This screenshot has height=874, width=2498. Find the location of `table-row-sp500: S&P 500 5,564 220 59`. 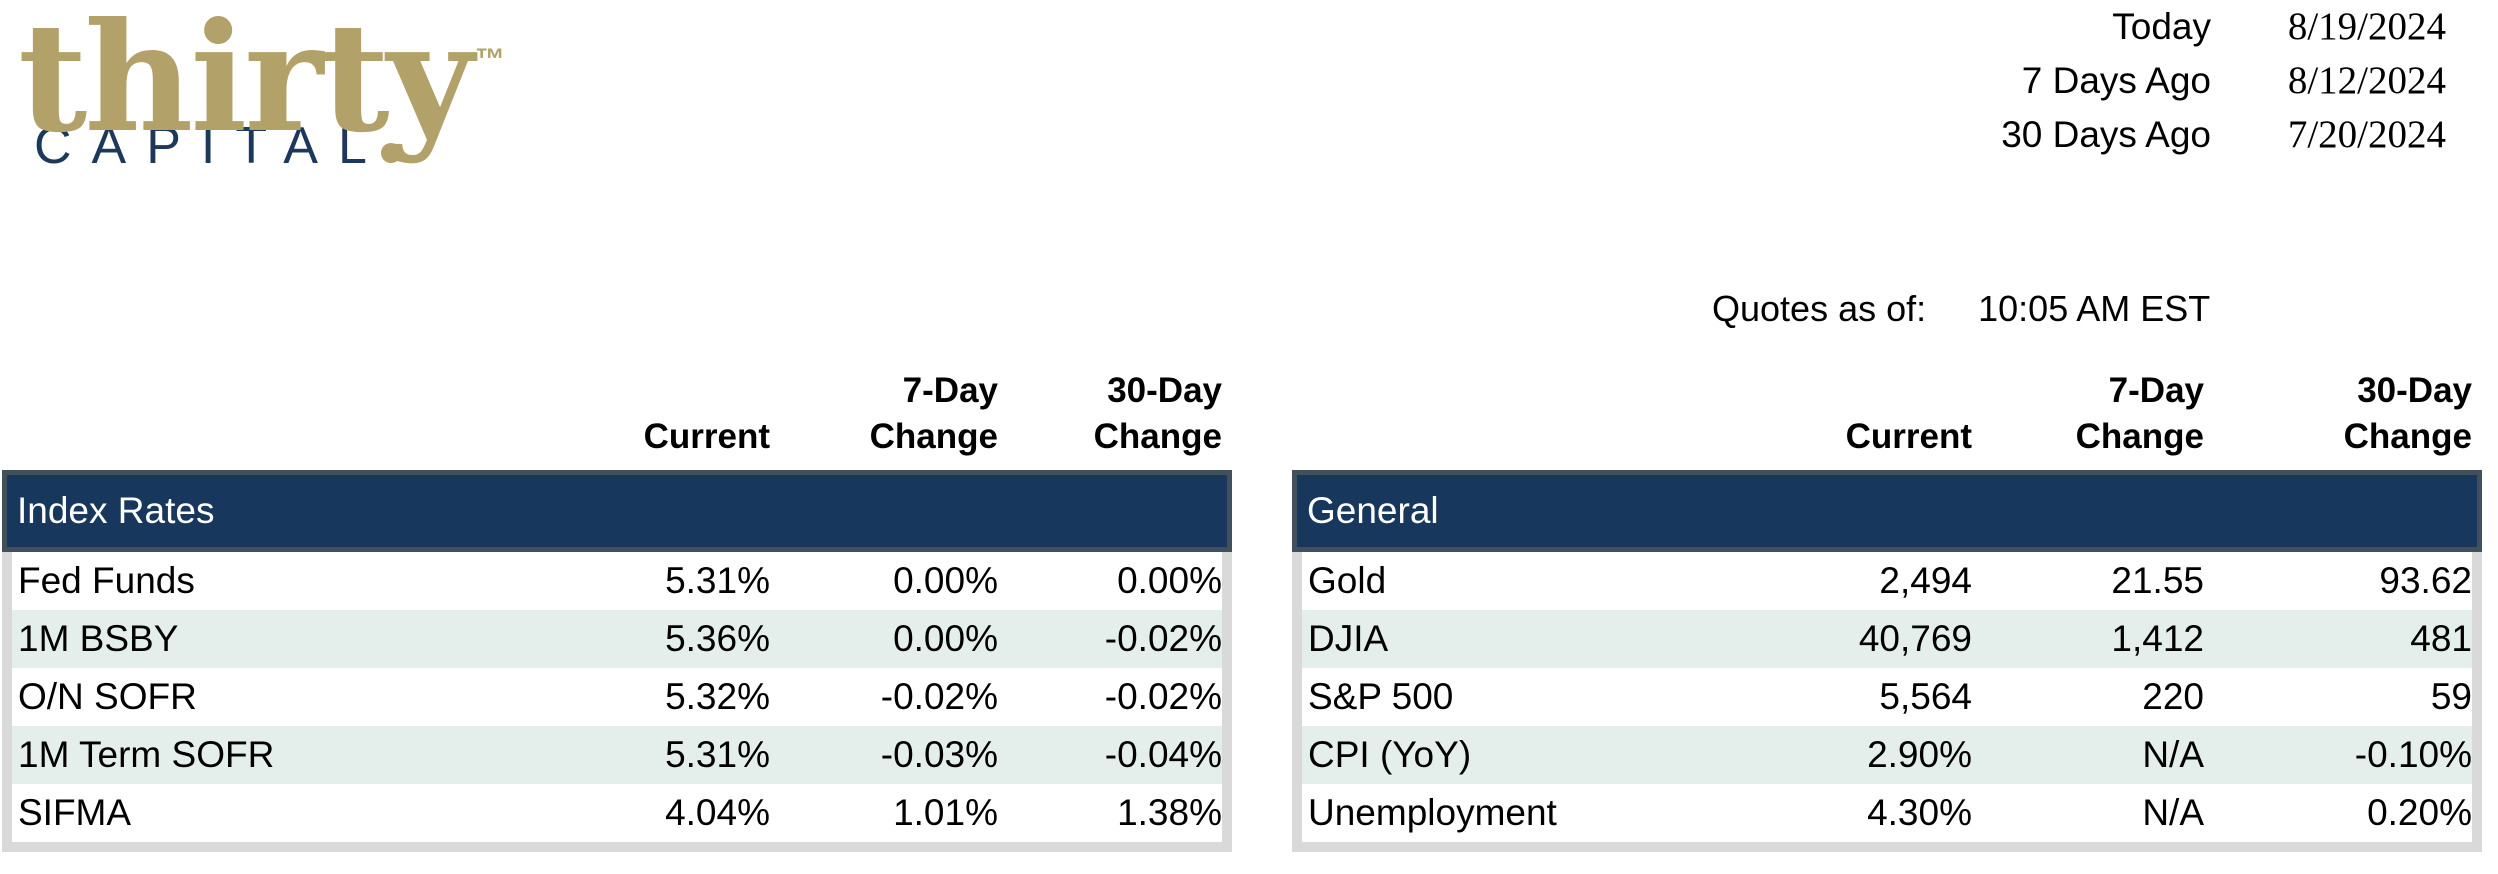

table-row-sp500: S&P 500 5,564 220 59 is located at coordinates (1887, 697).